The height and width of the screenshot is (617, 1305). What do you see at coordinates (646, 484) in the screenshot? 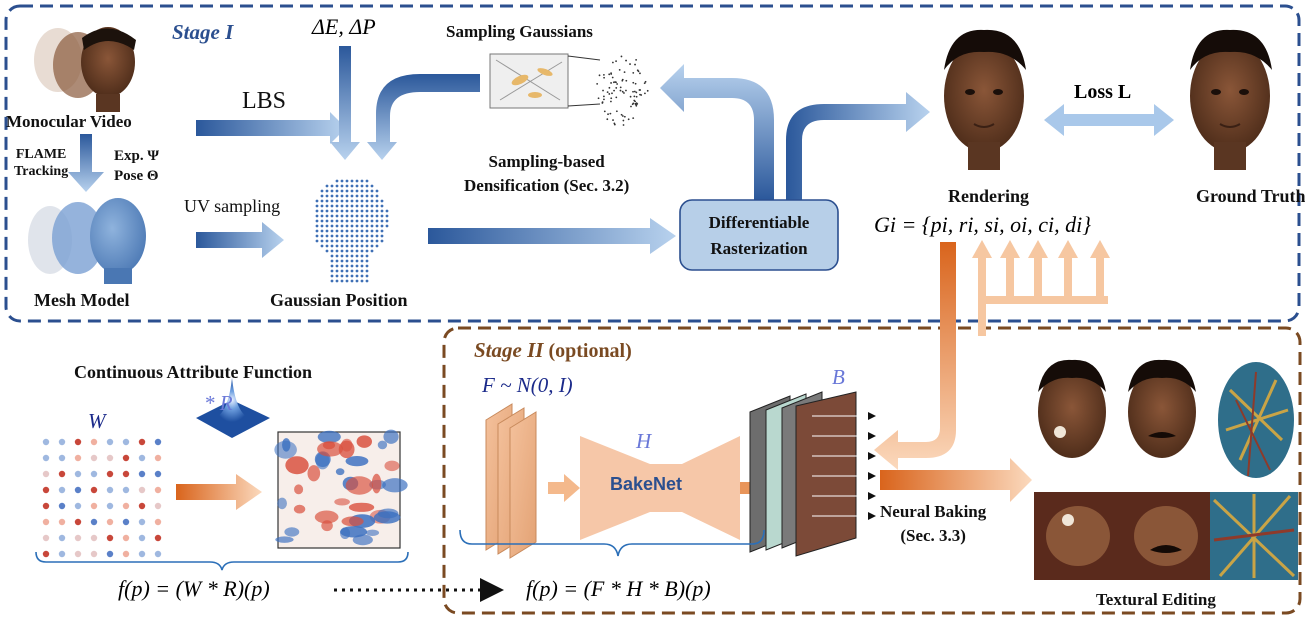
I see `bakenet-label: BakeNet` at bounding box center [646, 484].